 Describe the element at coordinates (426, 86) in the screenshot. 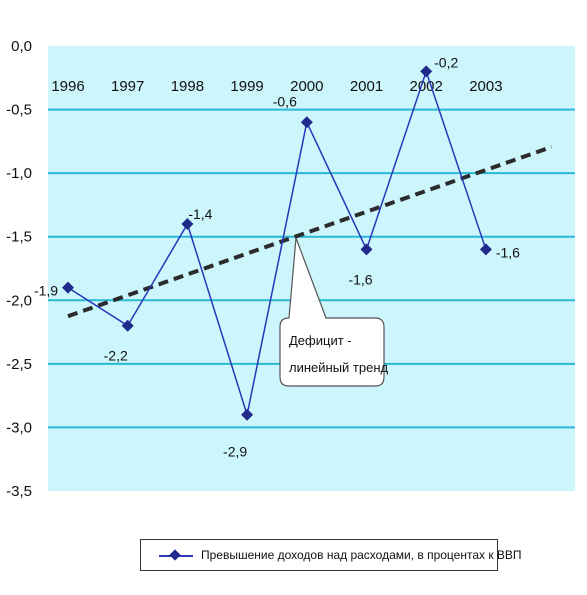

I see `x-tick-label: 2002` at that location.